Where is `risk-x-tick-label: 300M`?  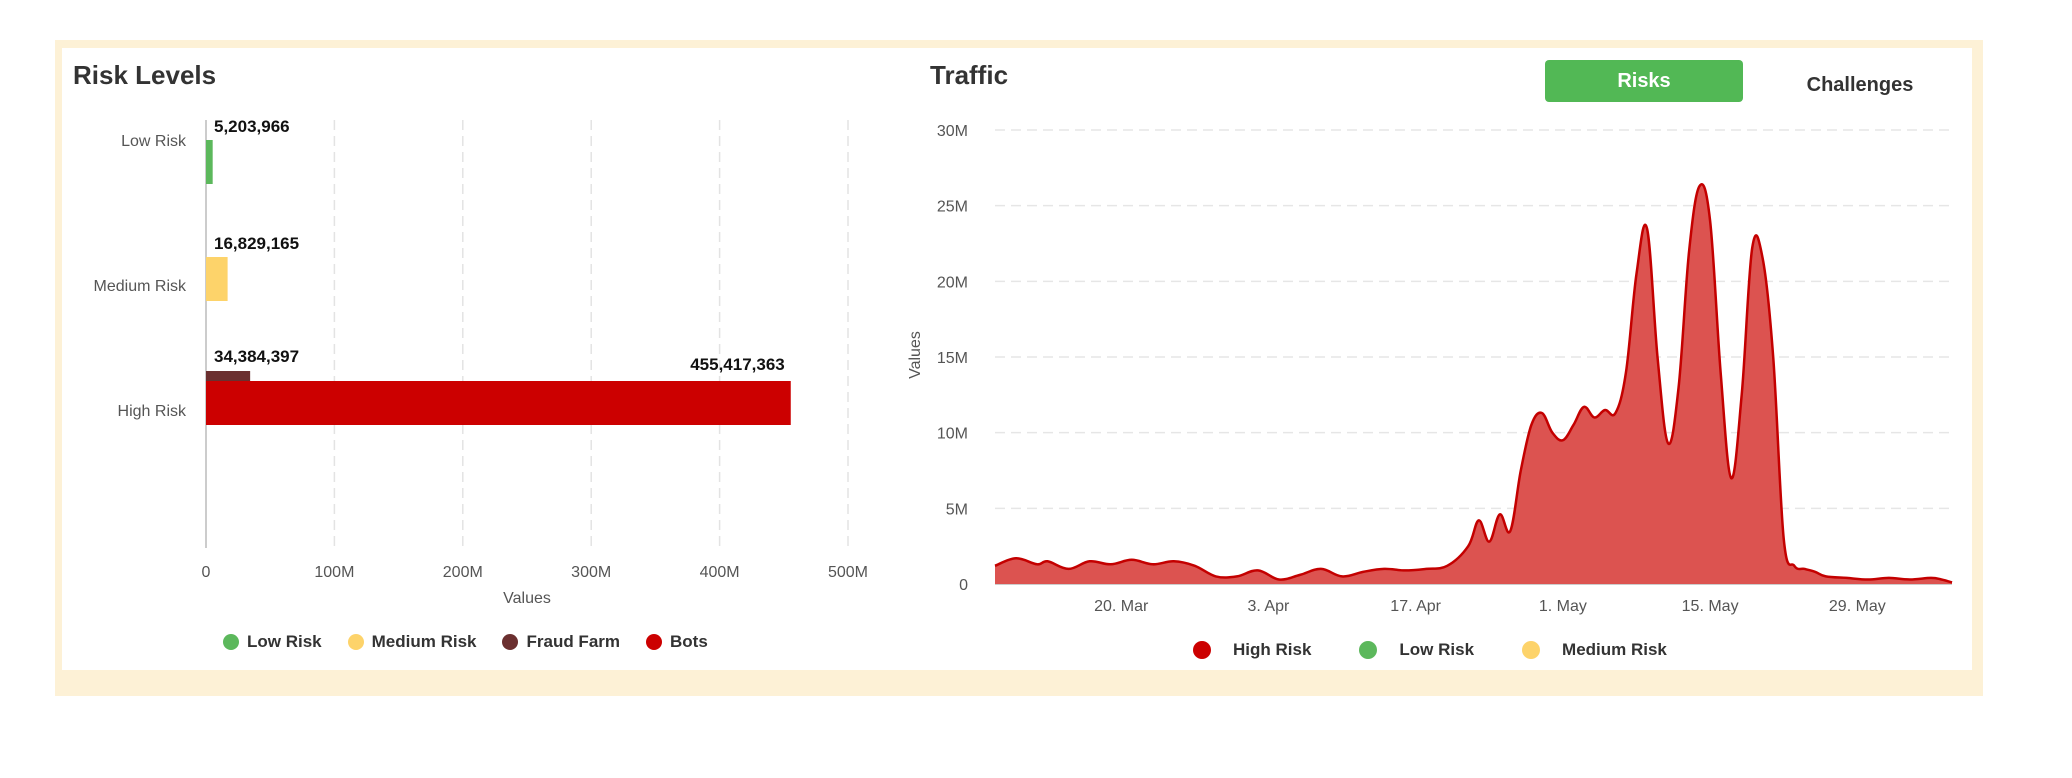 risk-x-tick-label: 300M is located at coordinates (591, 572).